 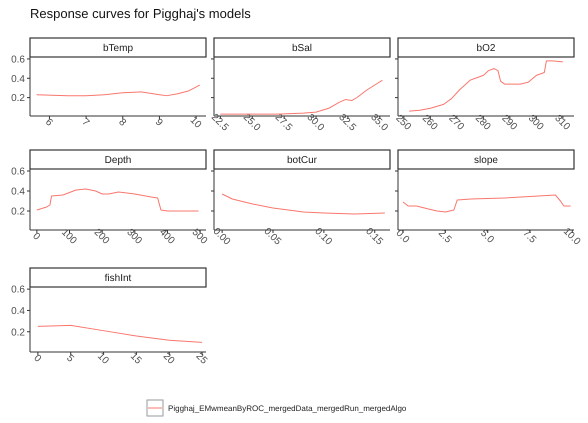 I want to click on x-tick-label: 7, so click(x=86, y=122).